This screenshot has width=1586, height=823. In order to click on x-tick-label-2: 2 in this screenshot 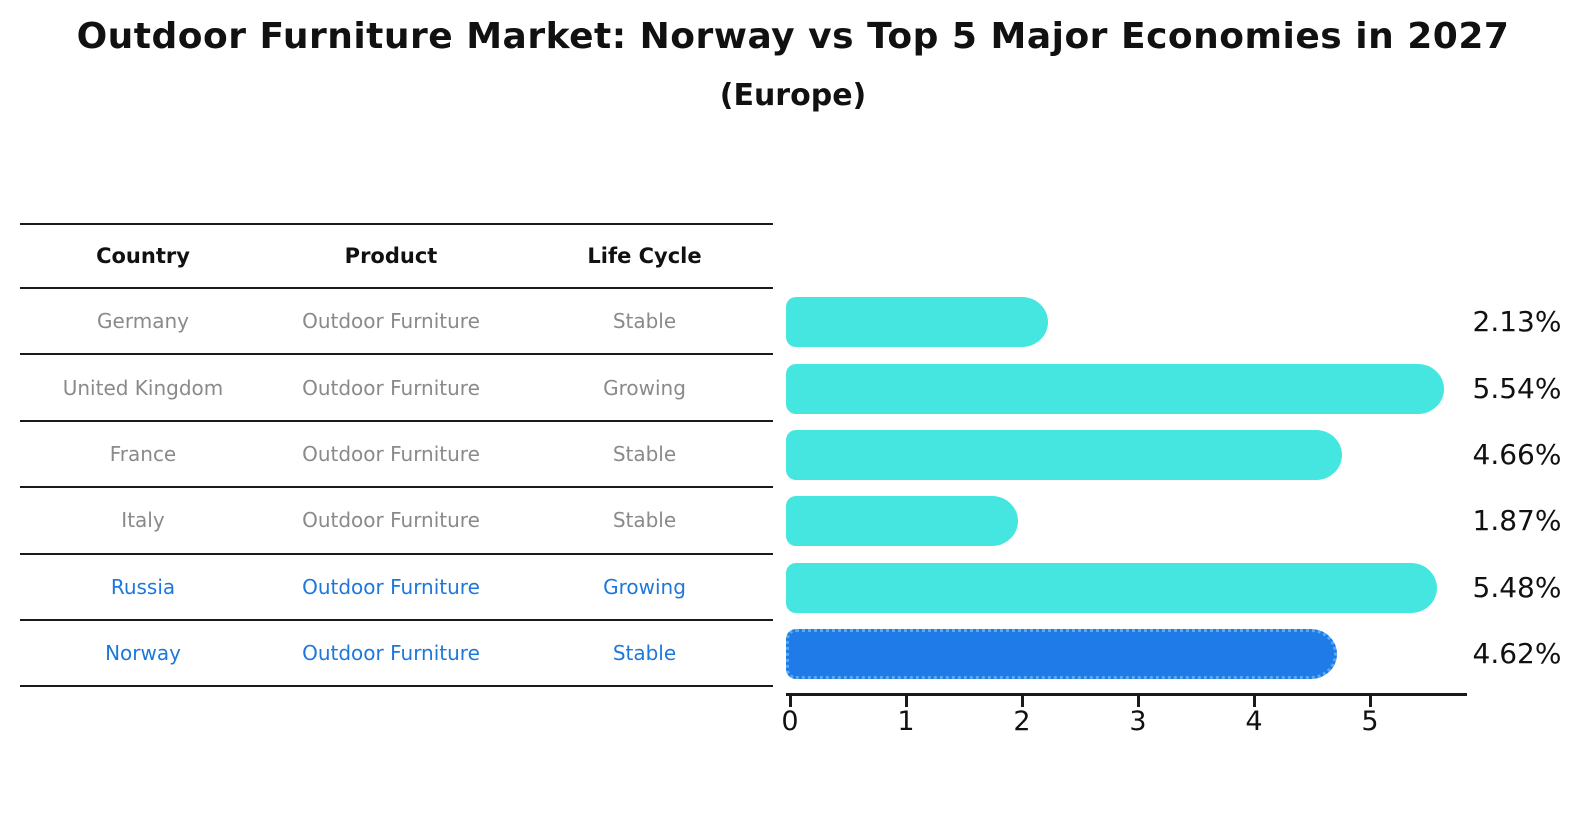, I will do `click(1022, 721)`.